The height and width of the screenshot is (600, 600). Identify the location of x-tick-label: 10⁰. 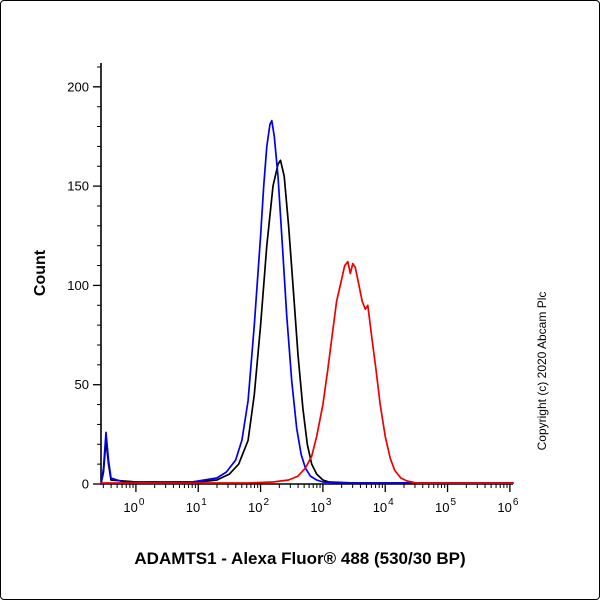
(133, 506).